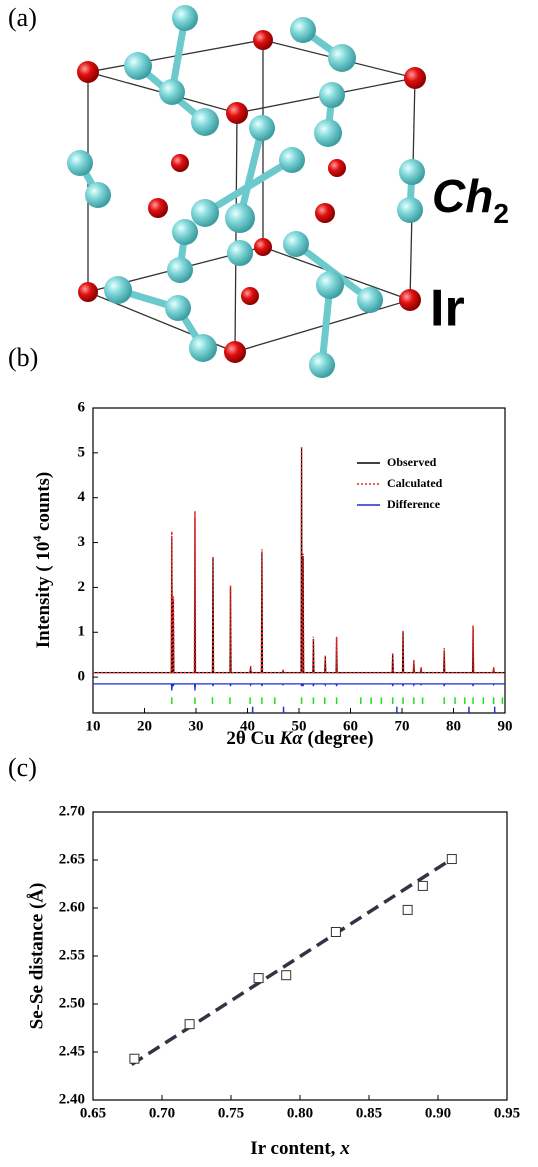  Describe the element at coordinates (72, 1003) in the screenshot. I see `y-tick-label: 2.50` at that location.